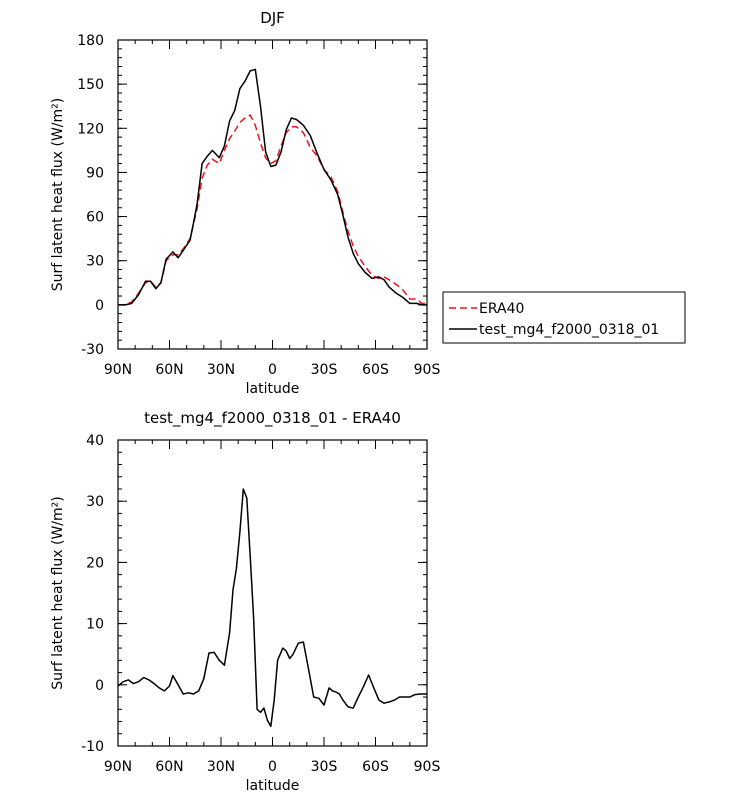  I want to click on series-line-era40, so click(272, 210).